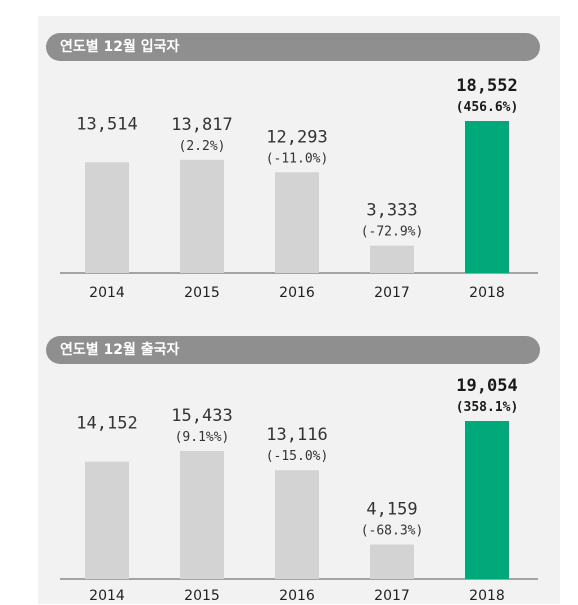 The width and height of the screenshot is (578, 605). Describe the element at coordinates (296, 435) in the screenshot. I see `value-label-2016: 13,116` at that location.